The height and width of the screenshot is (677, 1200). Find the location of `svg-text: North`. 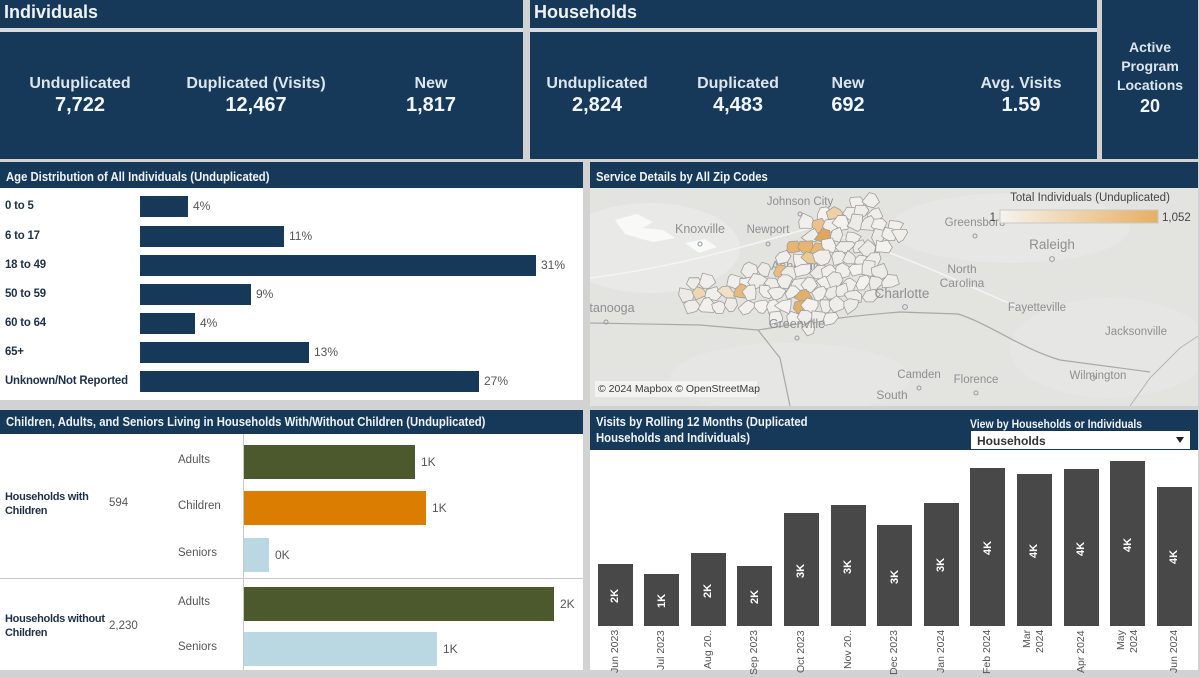

svg-text: North is located at coordinates (961, 269).